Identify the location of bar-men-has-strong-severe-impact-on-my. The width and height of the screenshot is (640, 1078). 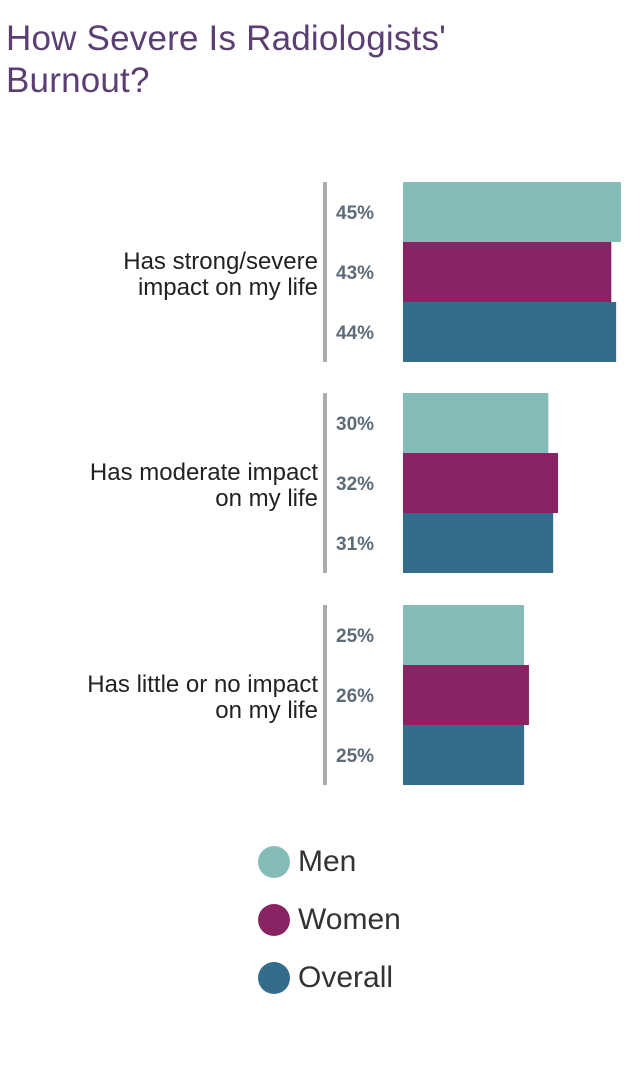
(512, 212).